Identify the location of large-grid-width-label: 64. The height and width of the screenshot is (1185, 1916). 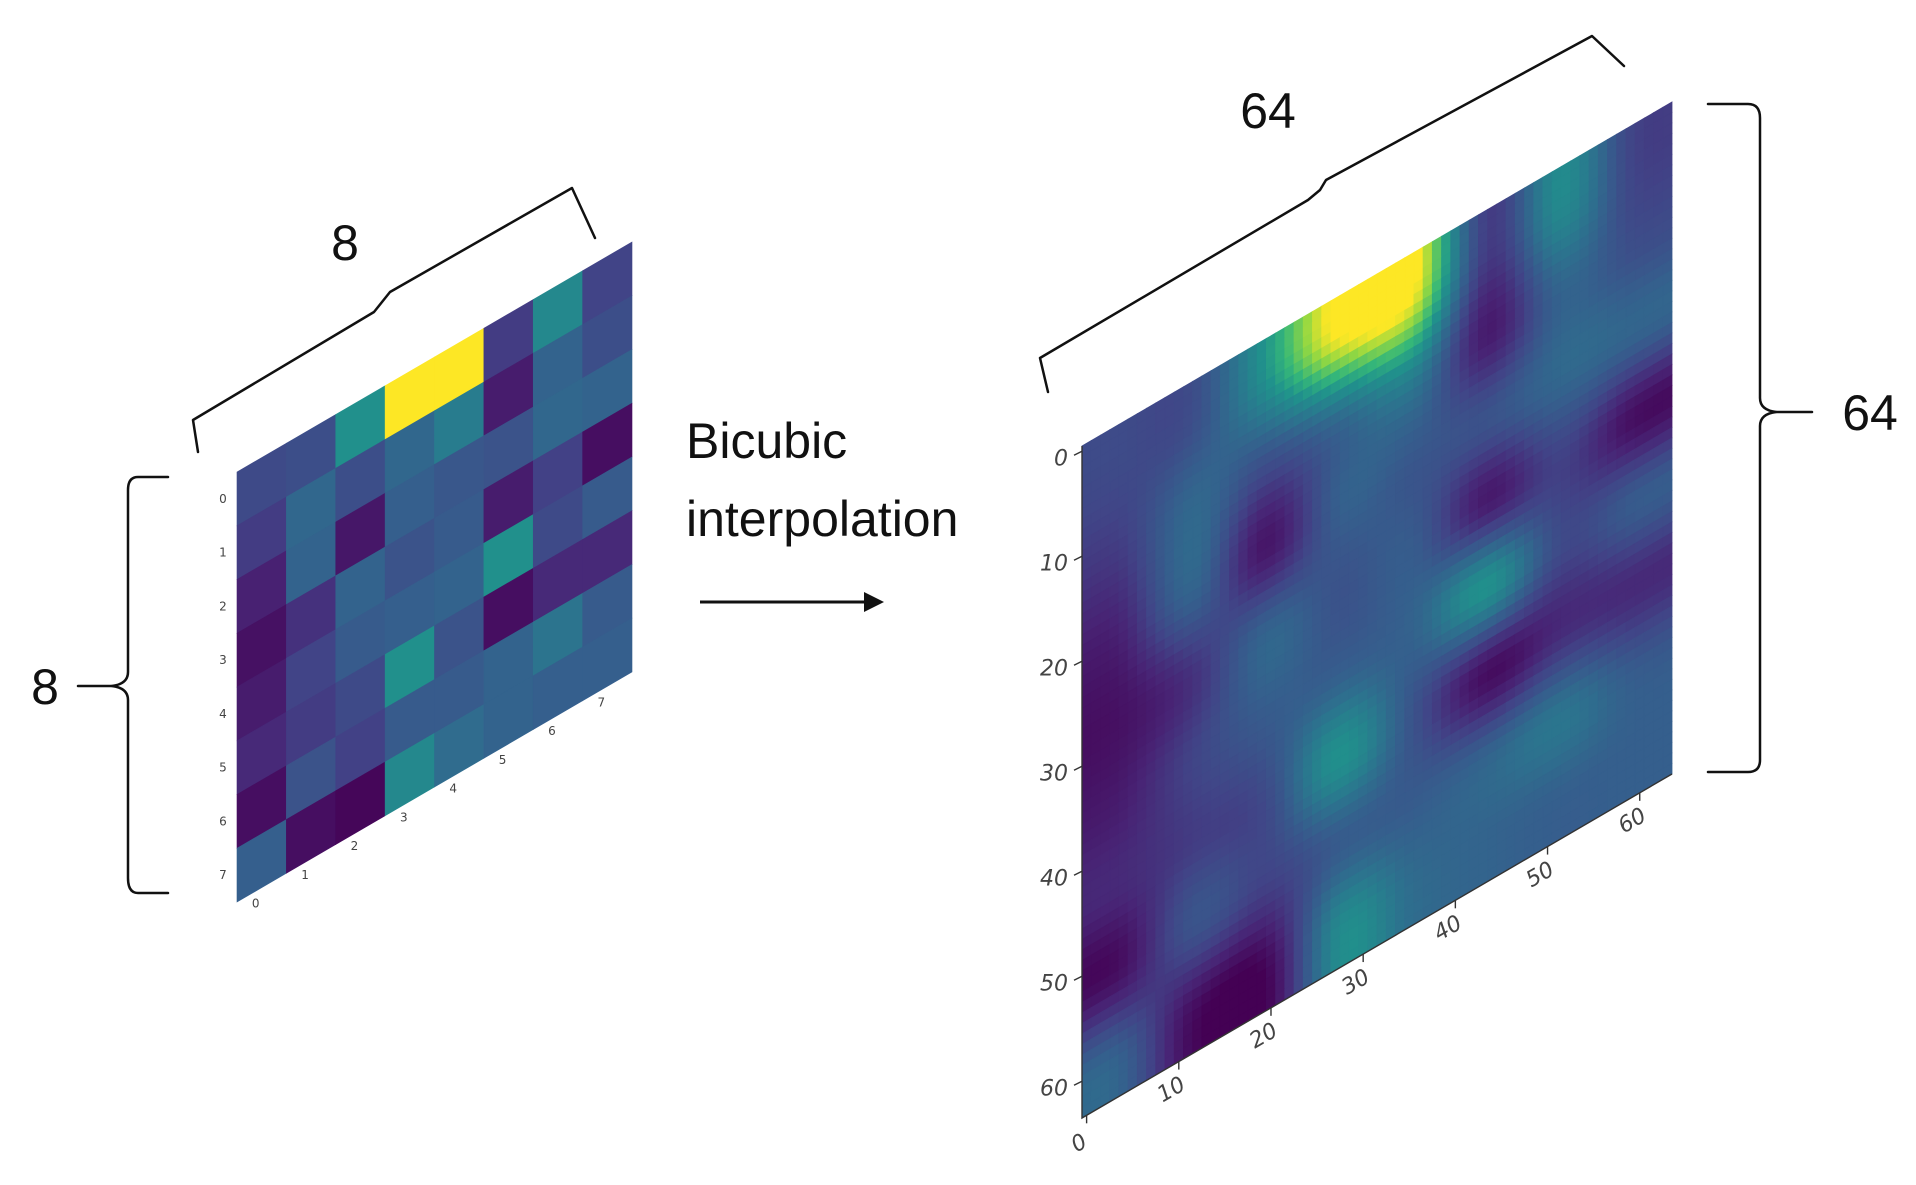
(1268, 111).